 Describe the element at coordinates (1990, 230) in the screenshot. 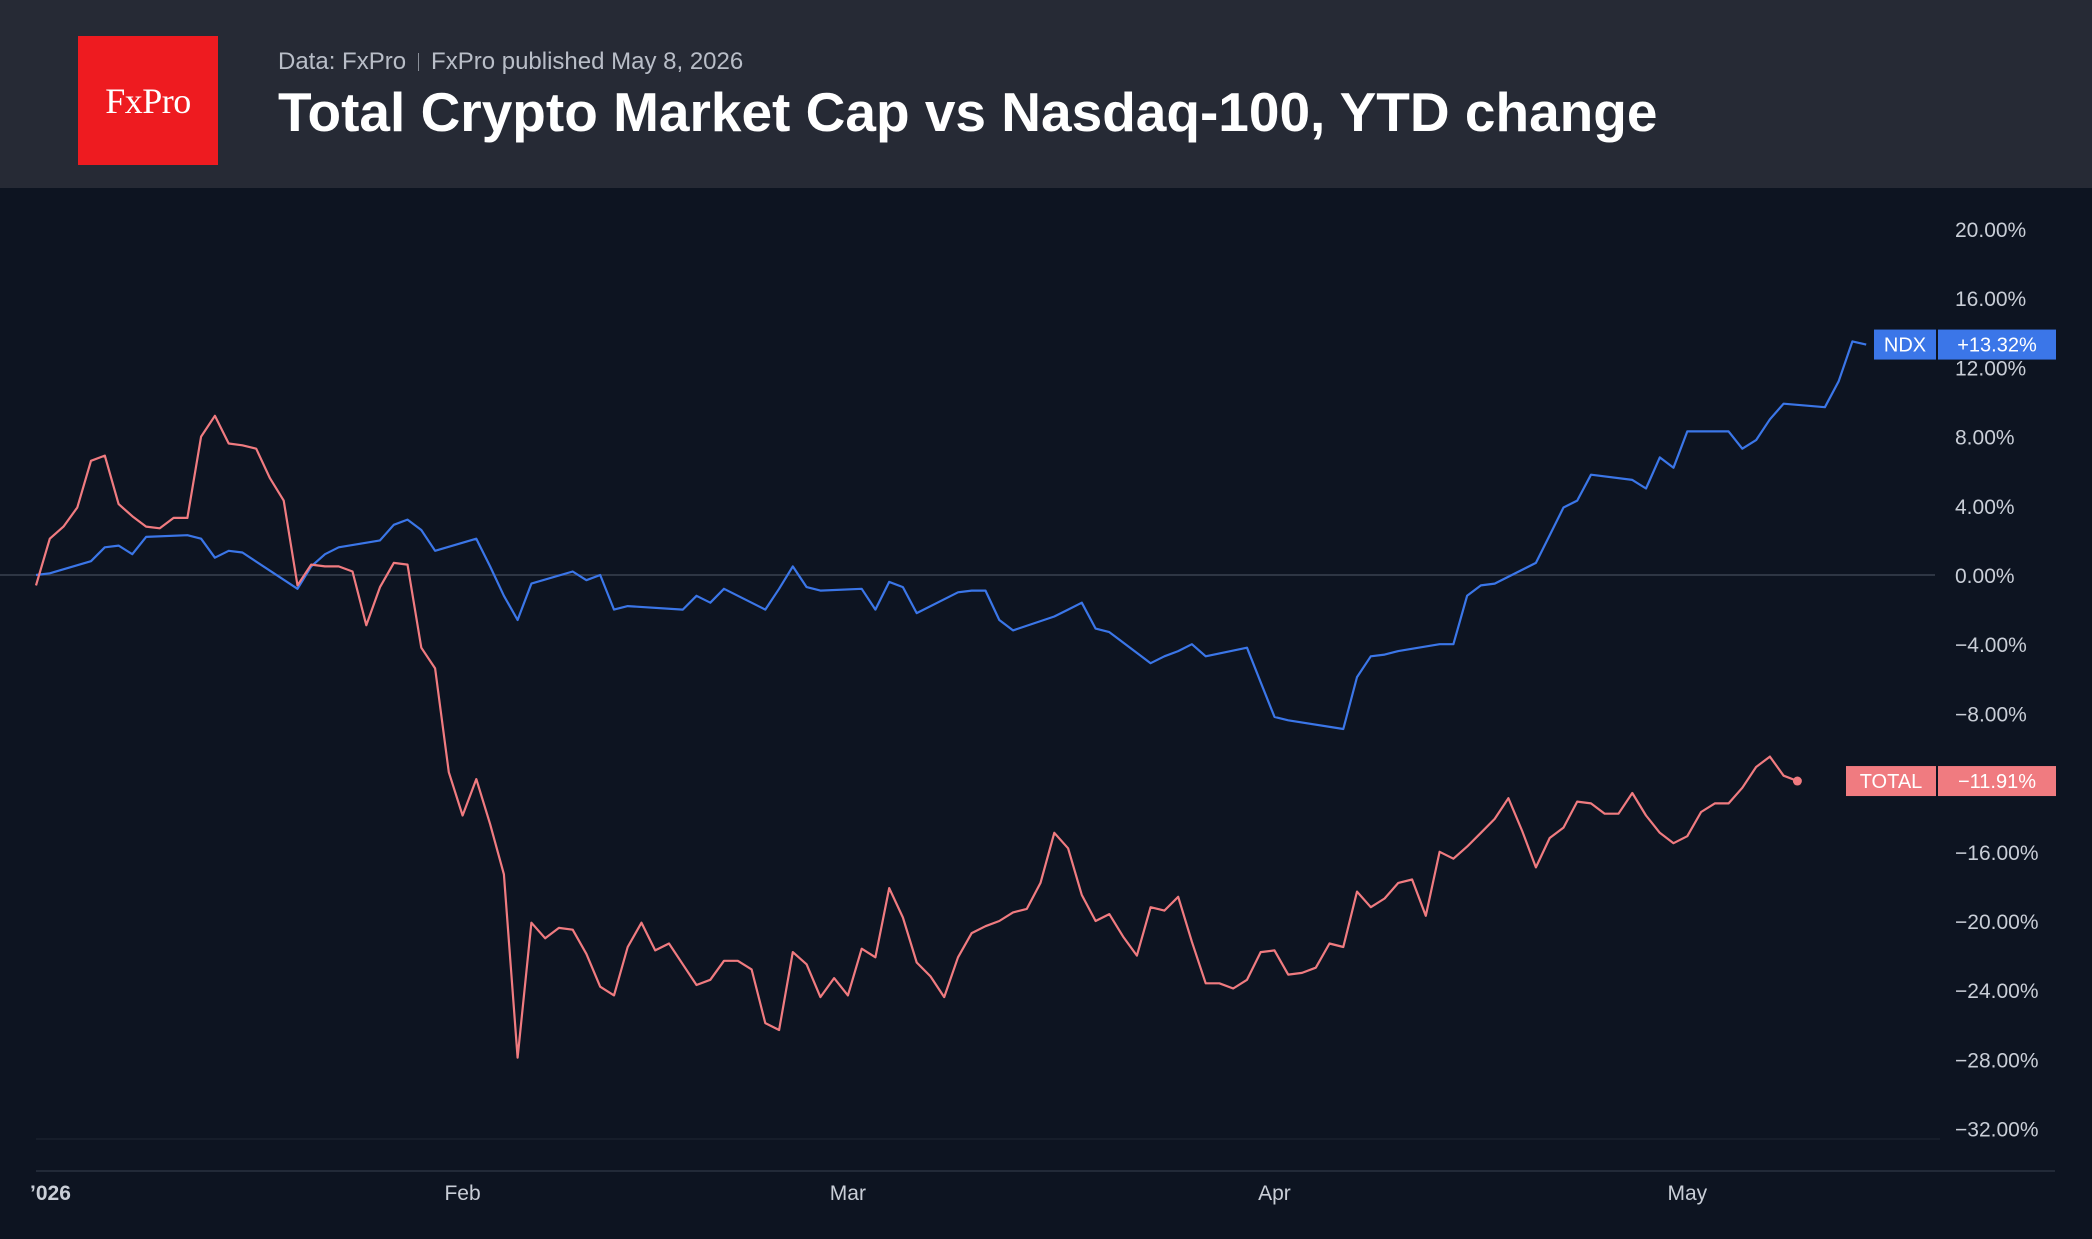

I see `y-tick-label: 20.00%` at that location.